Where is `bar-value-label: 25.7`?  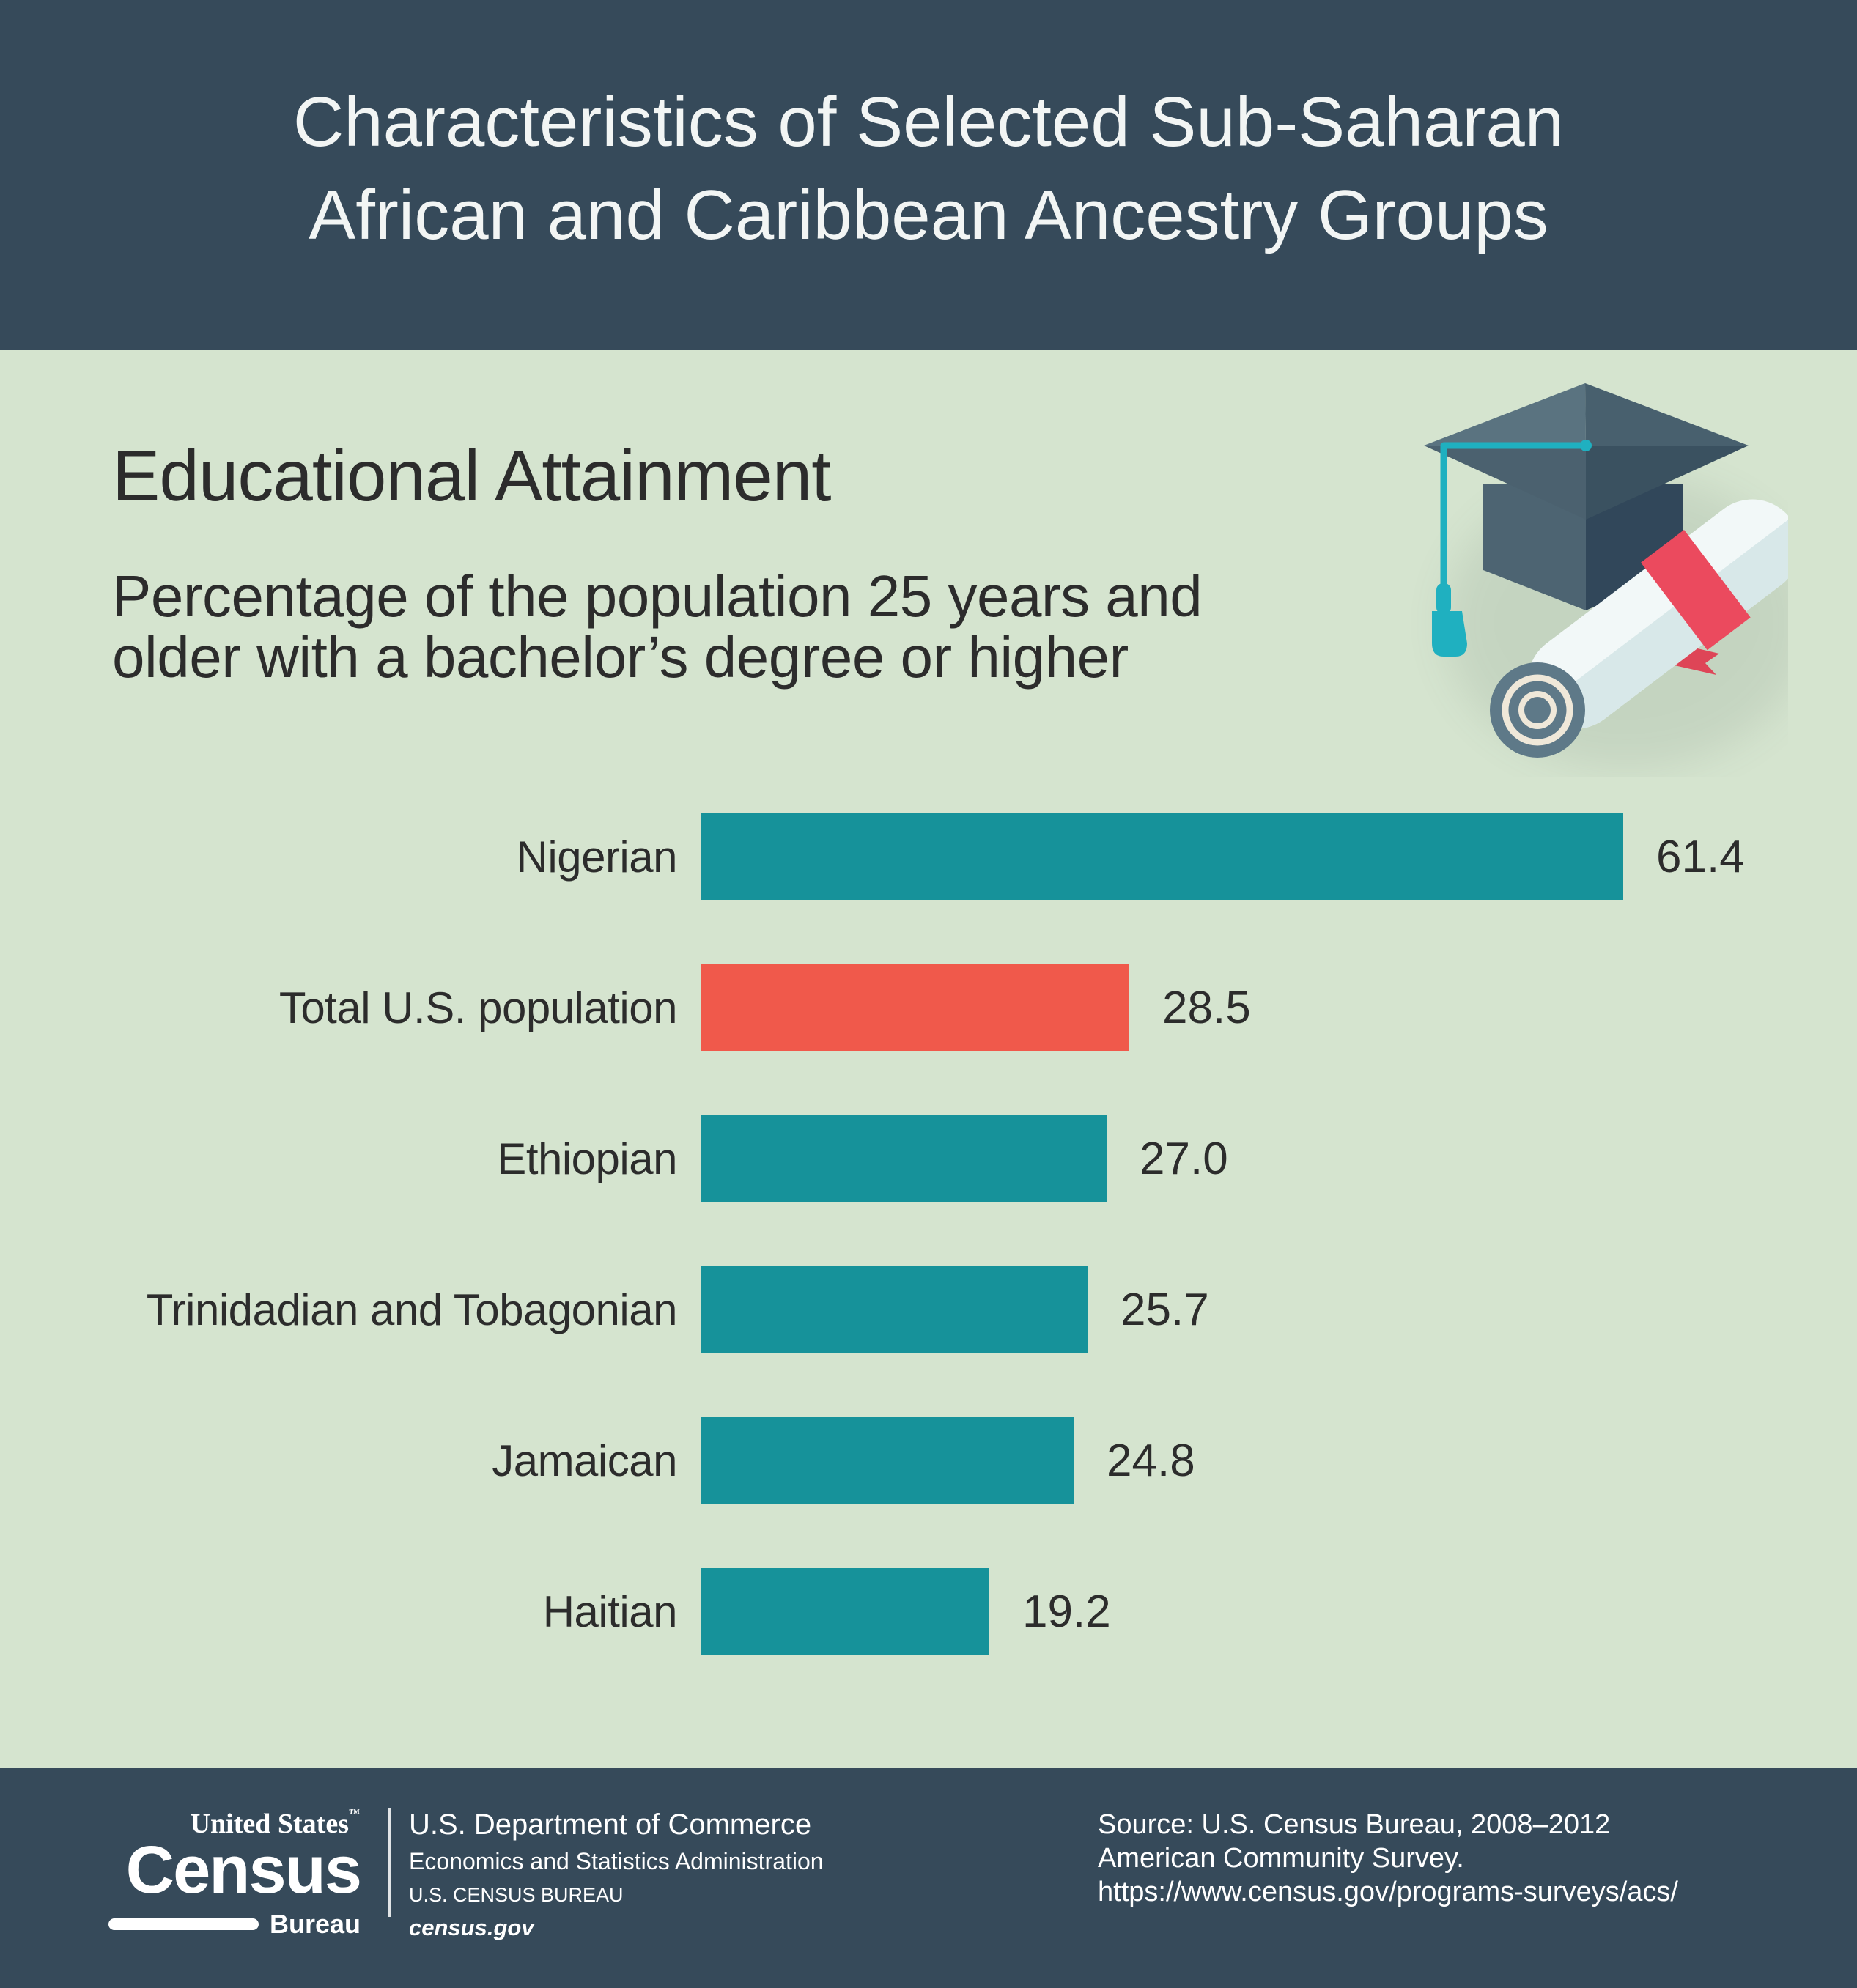 bar-value-label: 25.7 is located at coordinates (1165, 1309).